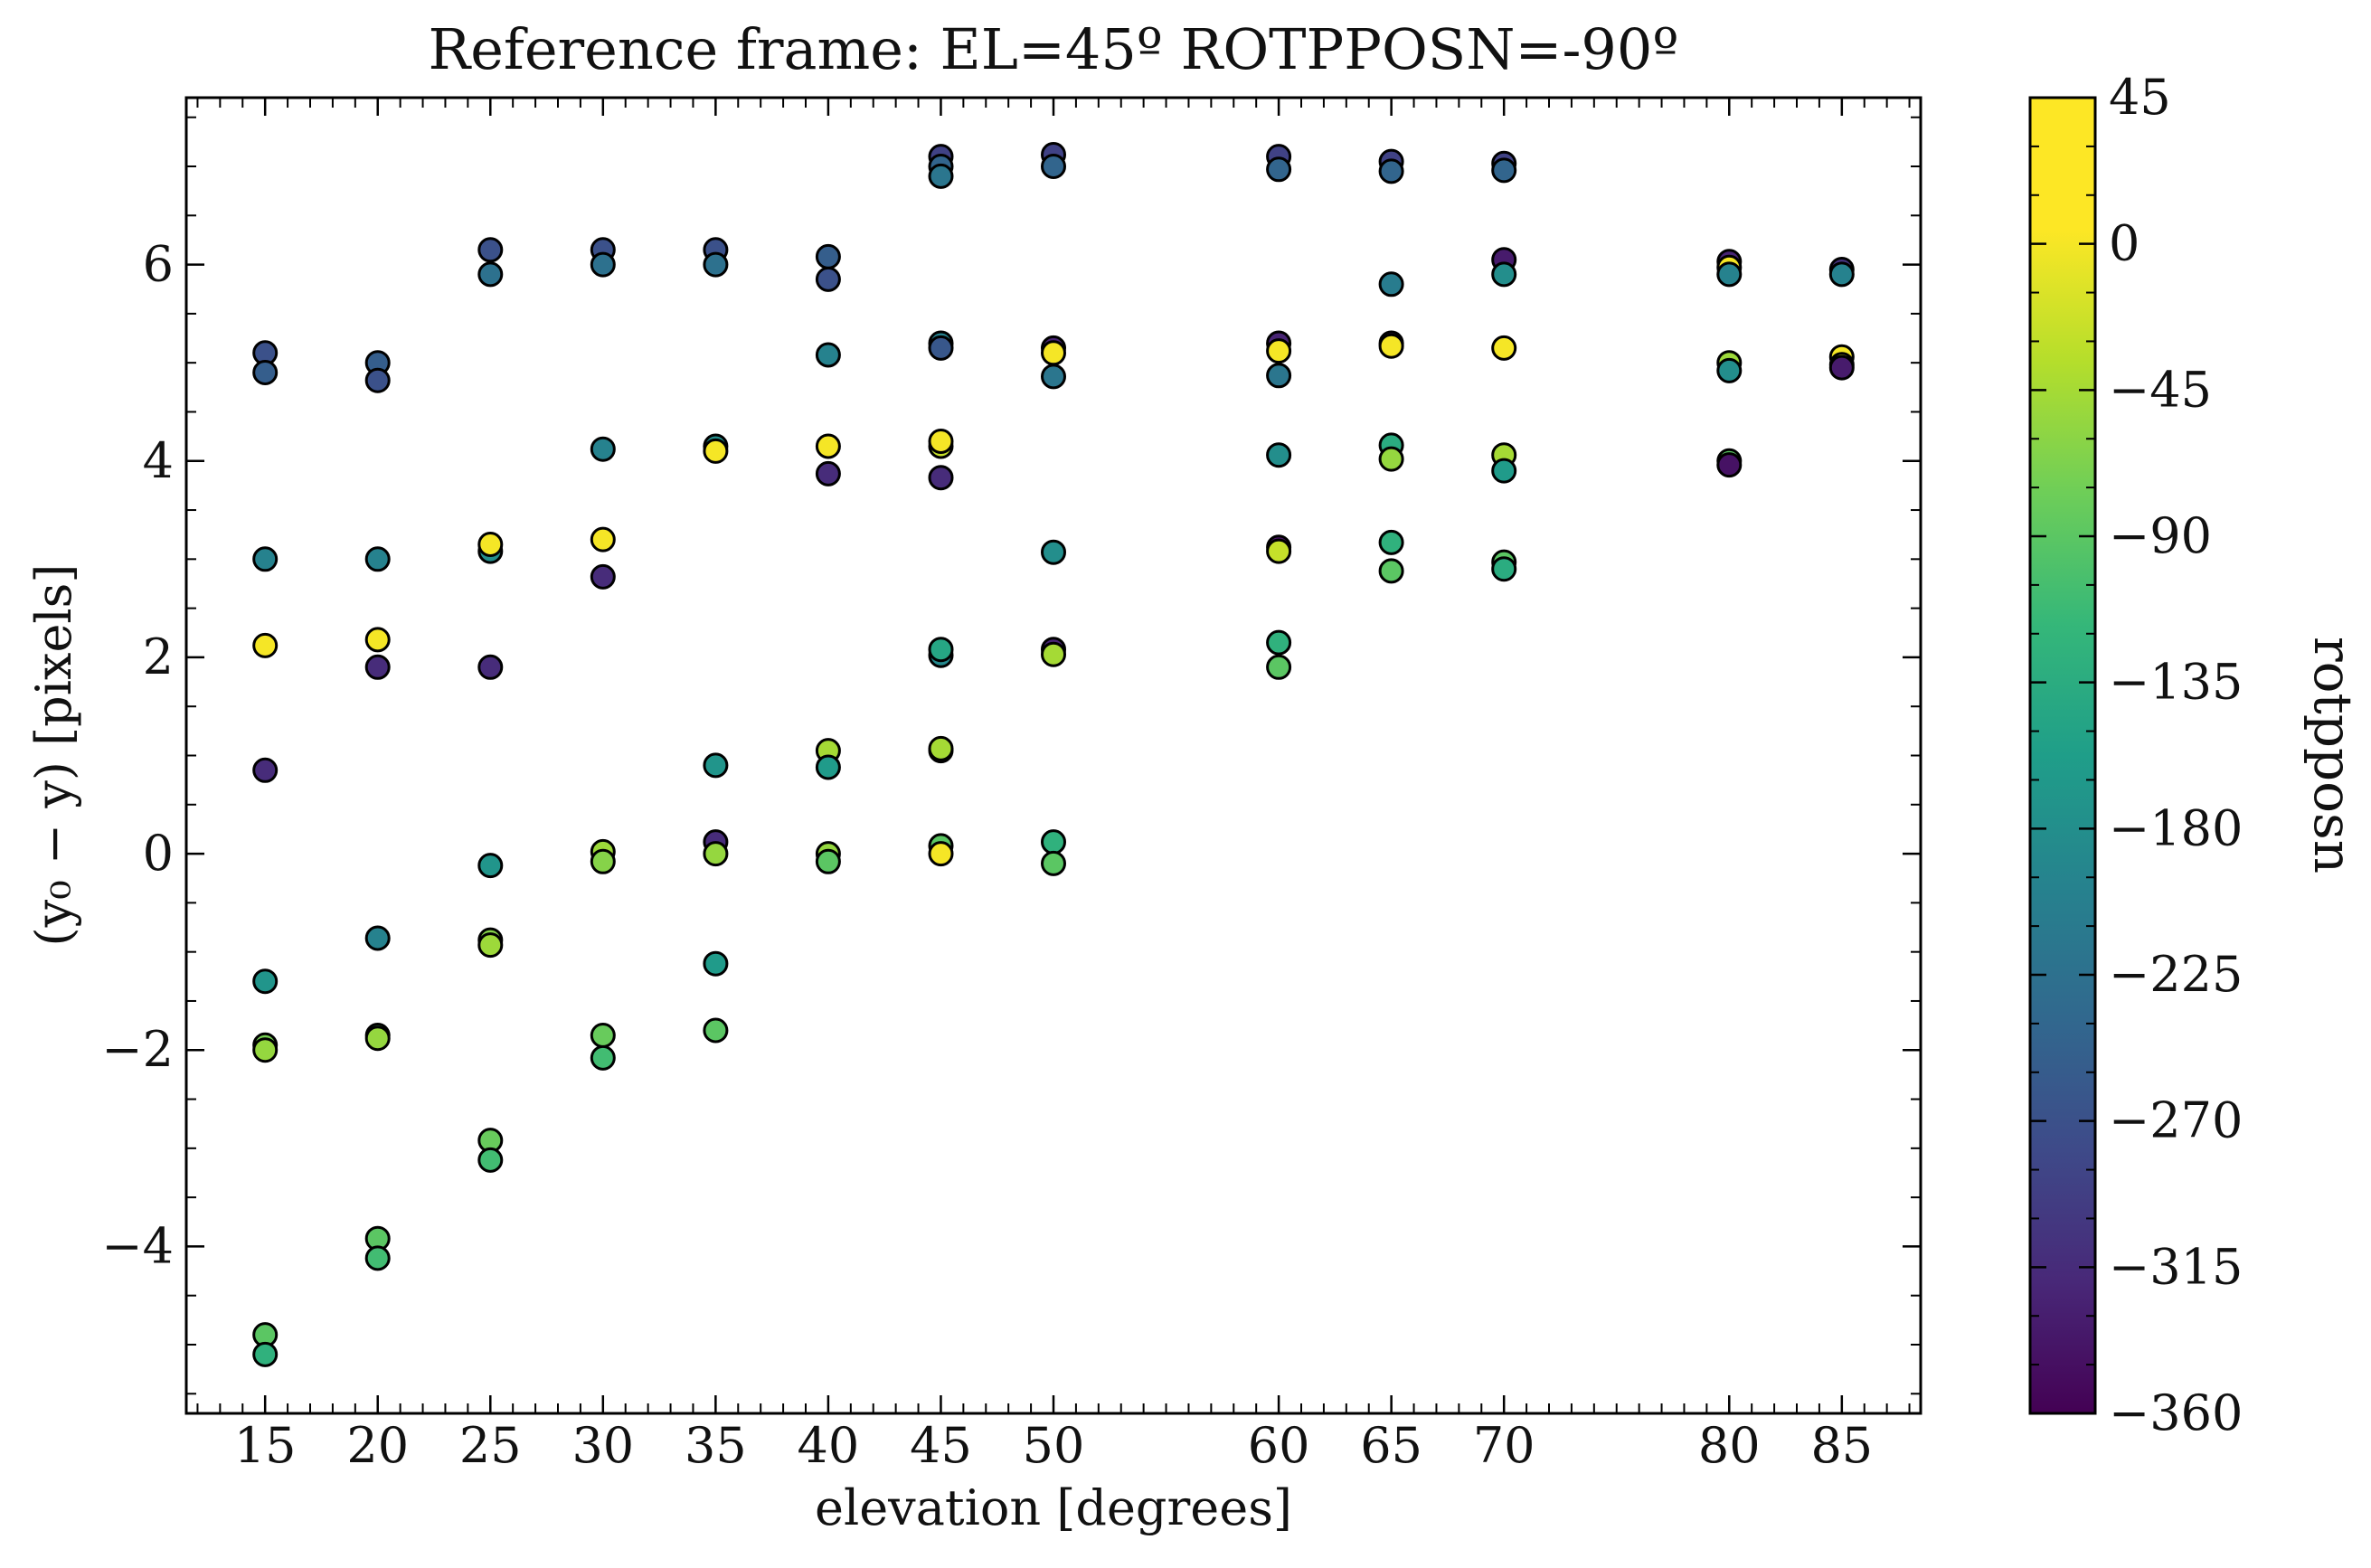 The image size is (2371, 1568). What do you see at coordinates (137, 1245) in the screenshot?
I see `y-tick-label: −4` at bounding box center [137, 1245].